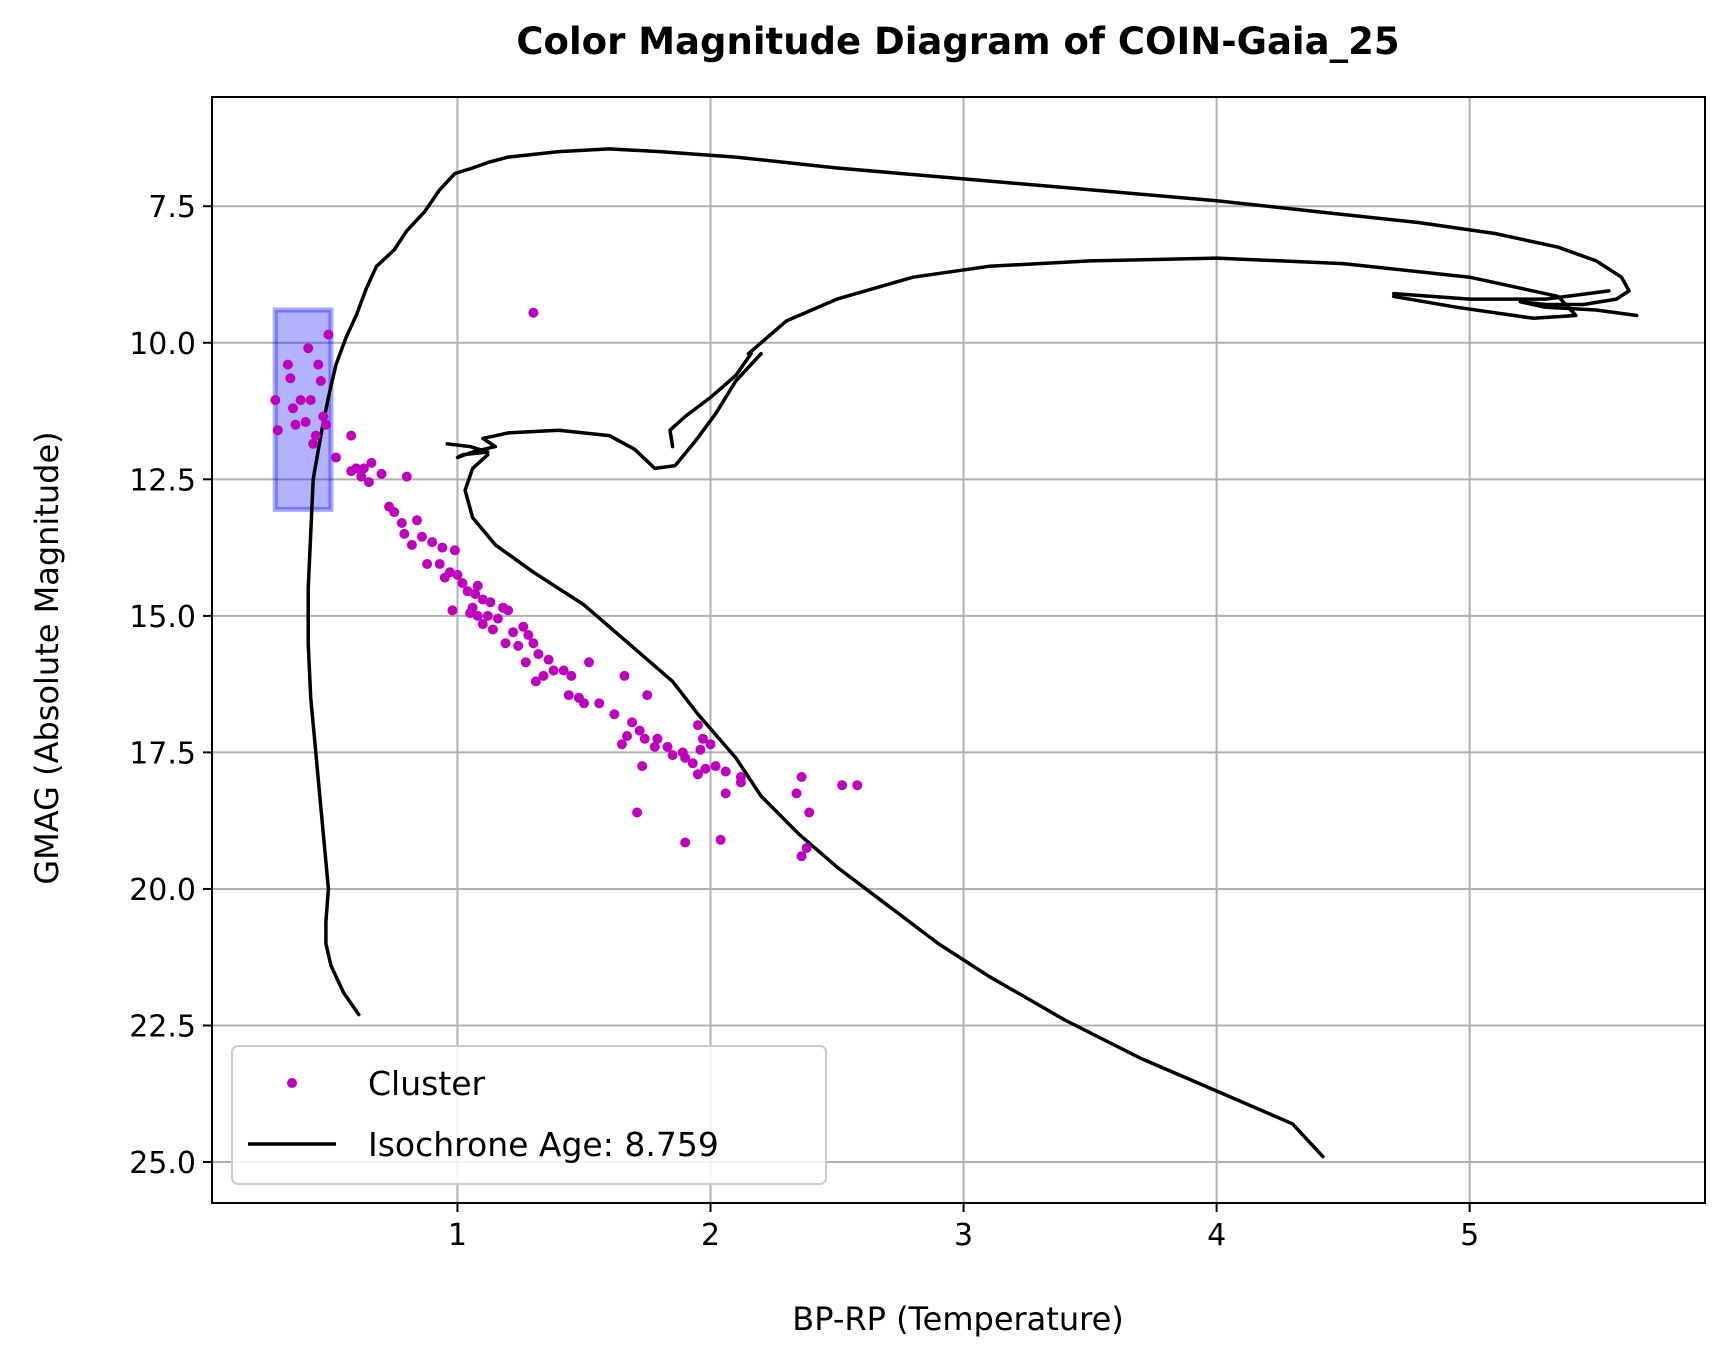 The image size is (1728, 1361). What do you see at coordinates (303, 409) in the screenshot?
I see `highlight-layer` at bounding box center [303, 409].